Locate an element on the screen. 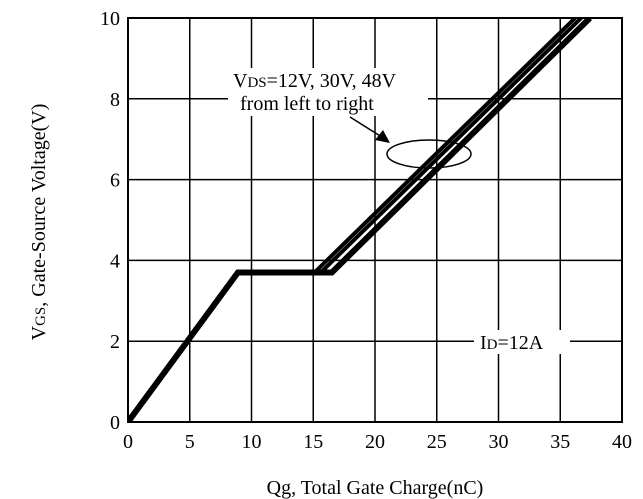 This screenshot has width=643, height=499. y-tick-label: 10 is located at coordinates (110, 19).